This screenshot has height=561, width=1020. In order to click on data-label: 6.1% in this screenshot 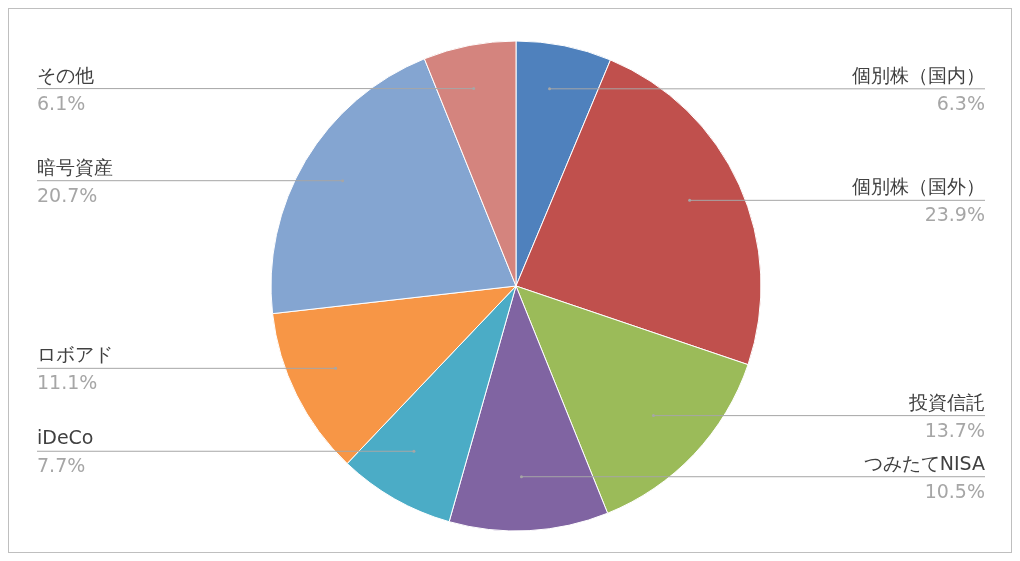, I will do `click(61, 102)`.